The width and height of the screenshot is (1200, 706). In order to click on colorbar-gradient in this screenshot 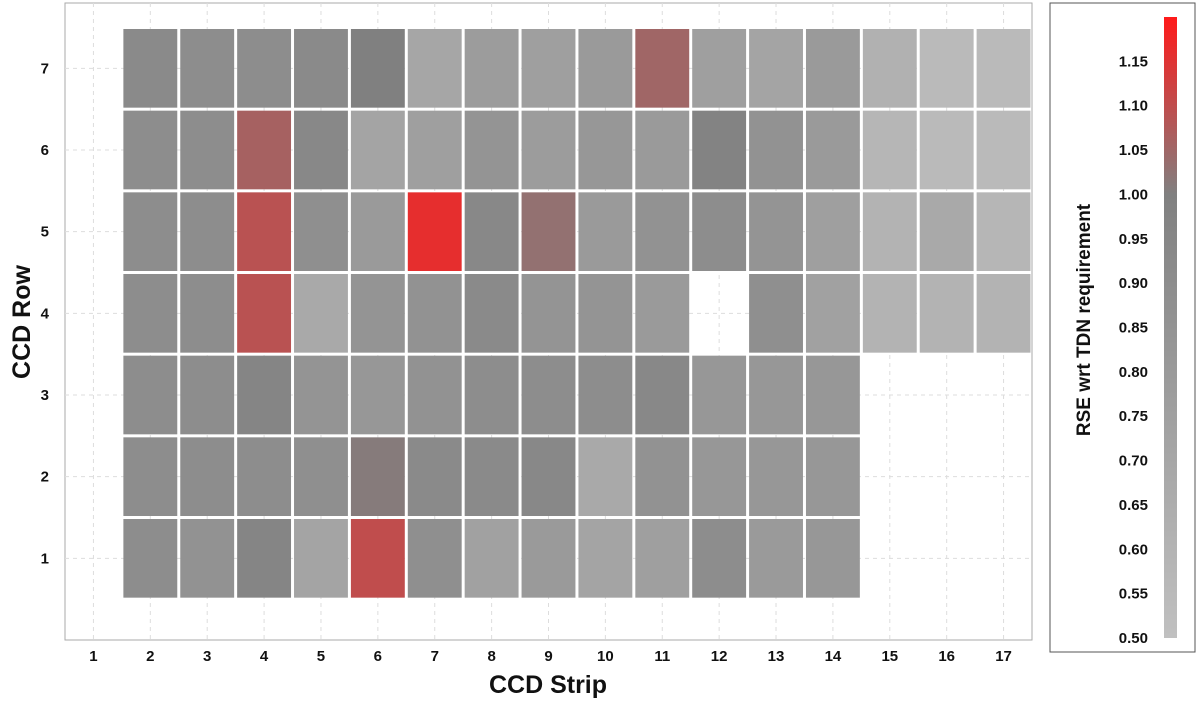, I will do `click(1170, 327)`.